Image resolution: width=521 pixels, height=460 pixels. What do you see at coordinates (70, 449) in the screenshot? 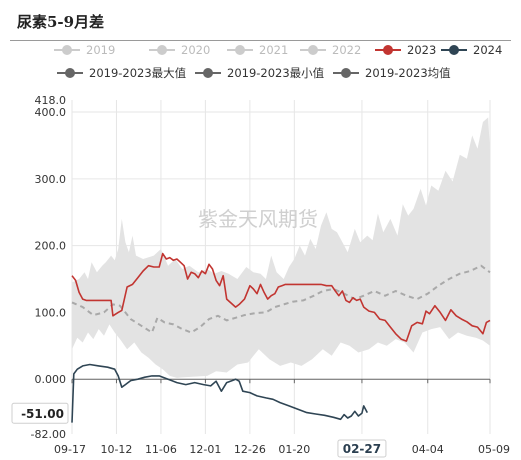
I see `x-tick-label: 09-17` at bounding box center [70, 449].